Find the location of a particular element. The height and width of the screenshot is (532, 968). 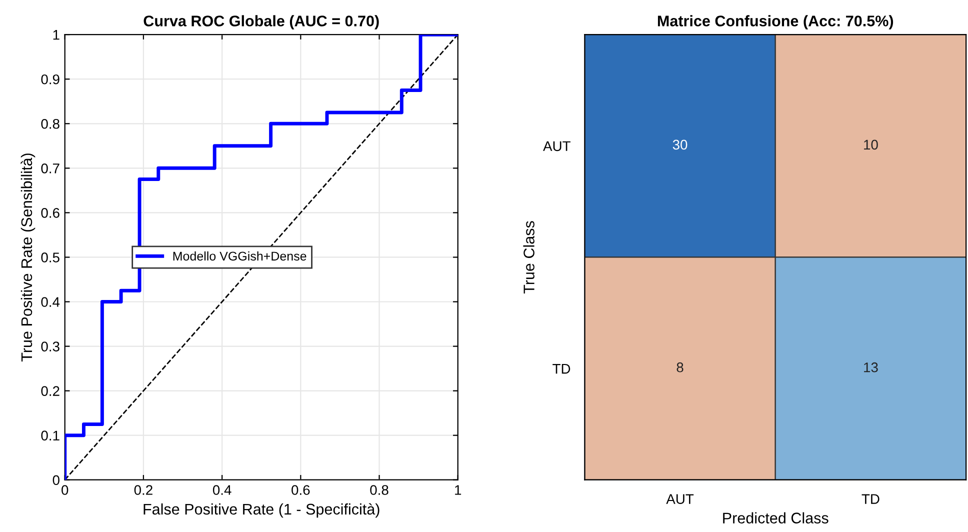

y-tick-label: 0.2 is located at coordinates (50, 391).